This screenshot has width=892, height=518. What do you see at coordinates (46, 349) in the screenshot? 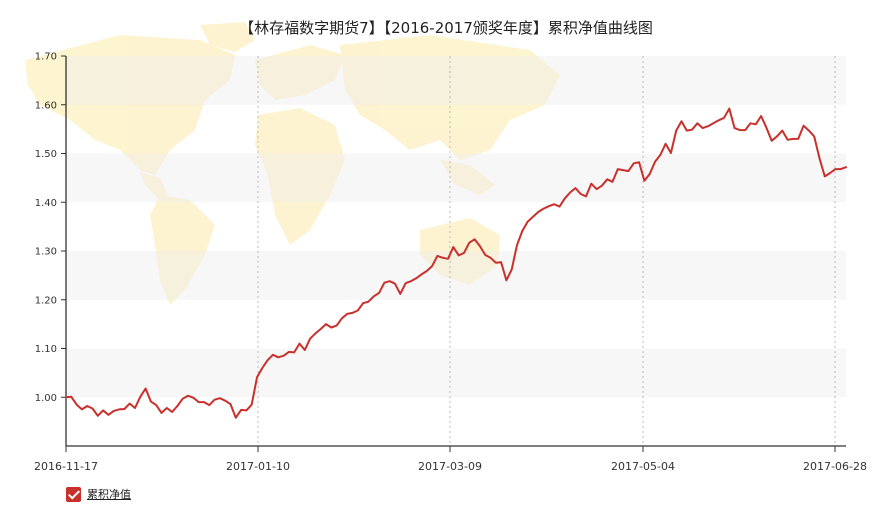
I see `y-tick-label: 1.10` at bounding box center [46, 349].